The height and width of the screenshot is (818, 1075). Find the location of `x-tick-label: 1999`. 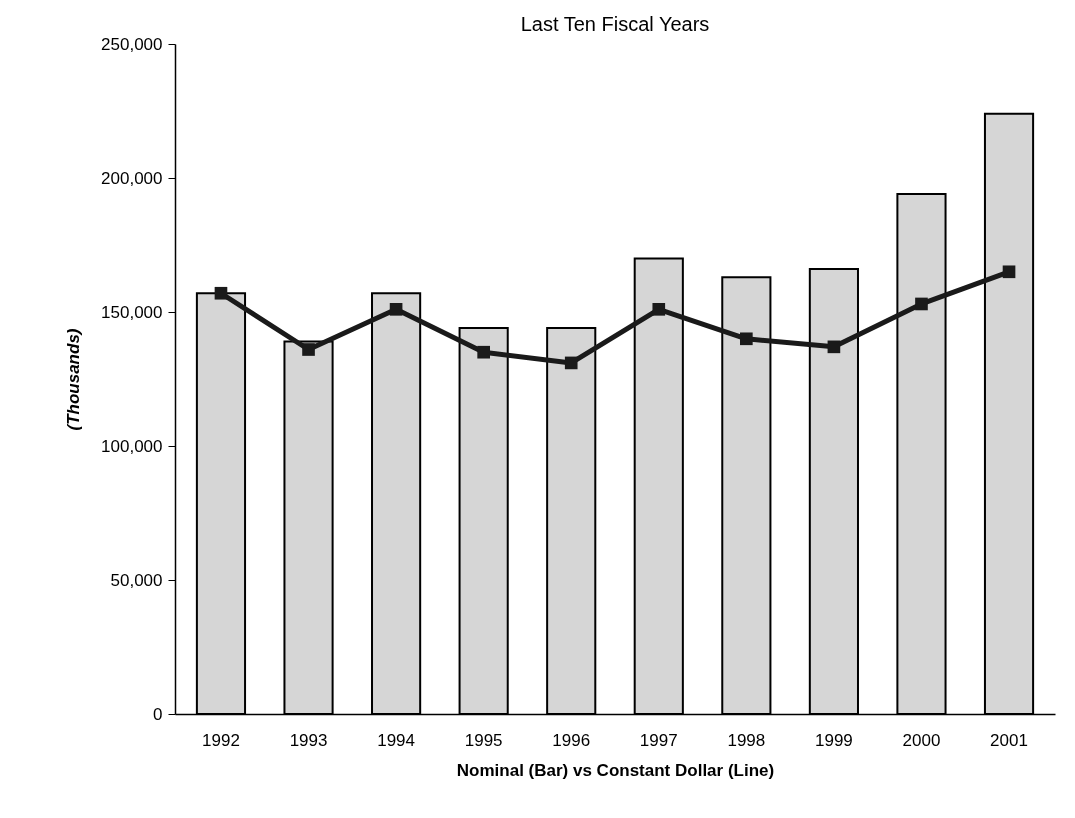

x-tick-label: 1999 is located at coordinates (833, 740).